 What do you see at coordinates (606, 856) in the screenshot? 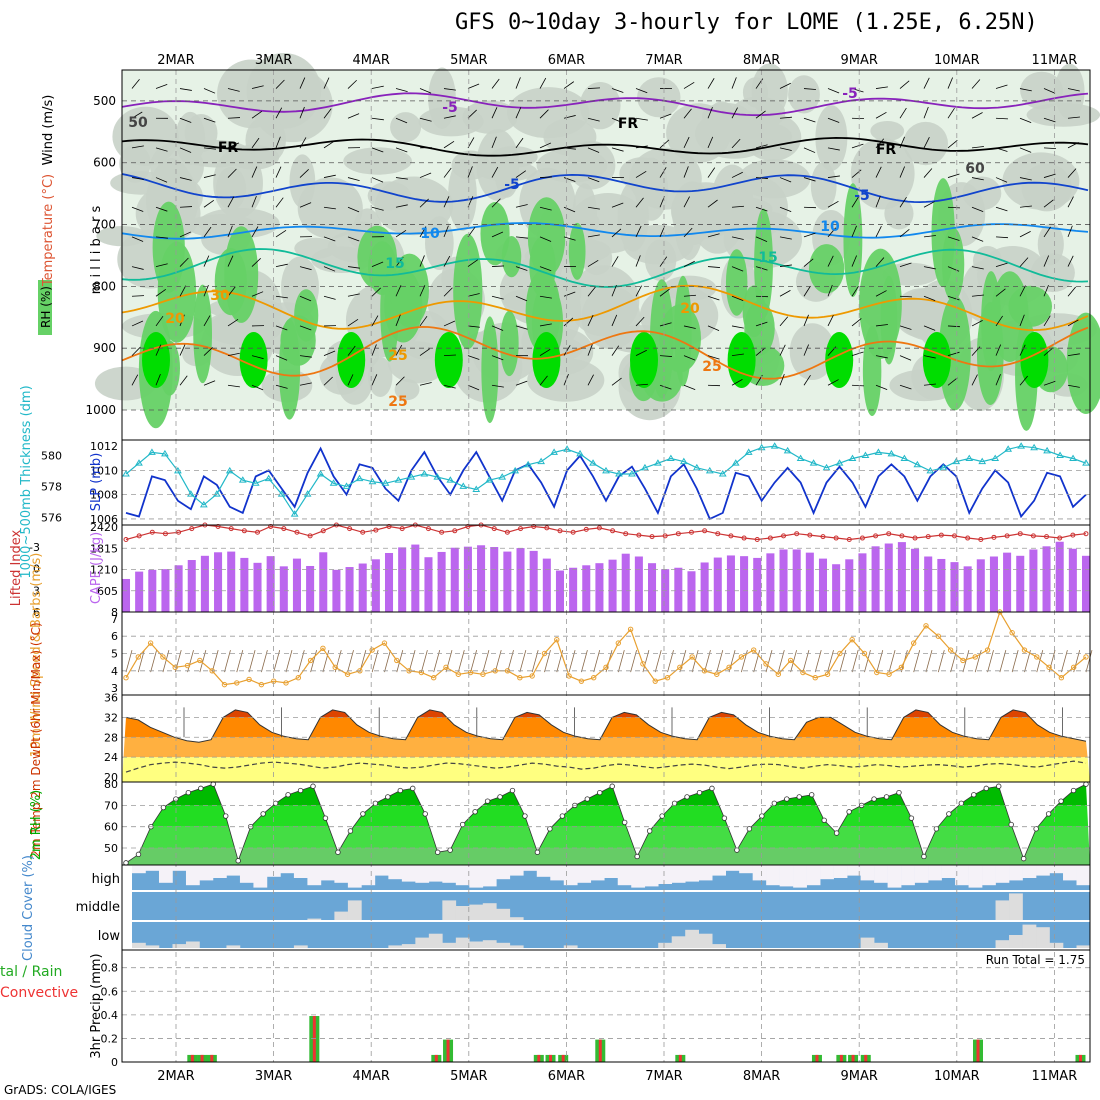
I see `rh2m-band` at bounding box center [606, 856].